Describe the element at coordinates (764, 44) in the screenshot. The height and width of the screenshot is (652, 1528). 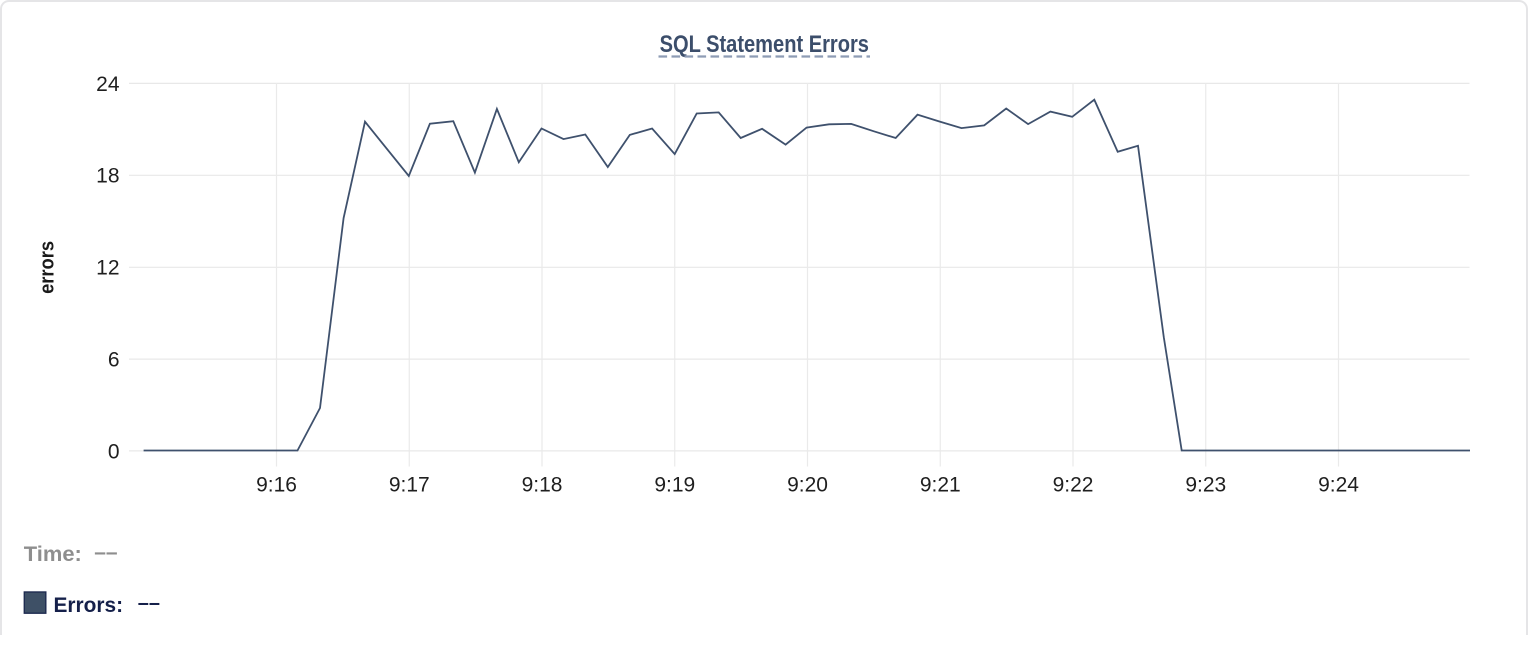
I see `svg-text: SQL Statement Errors` at that location.